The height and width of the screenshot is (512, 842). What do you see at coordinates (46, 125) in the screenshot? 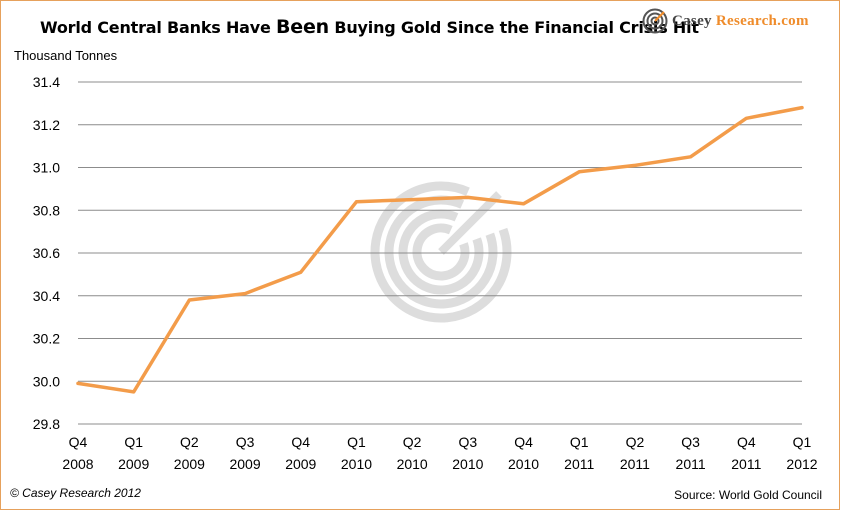
I see `y-tick-label: 31.2` at bounding box center [46, 125].